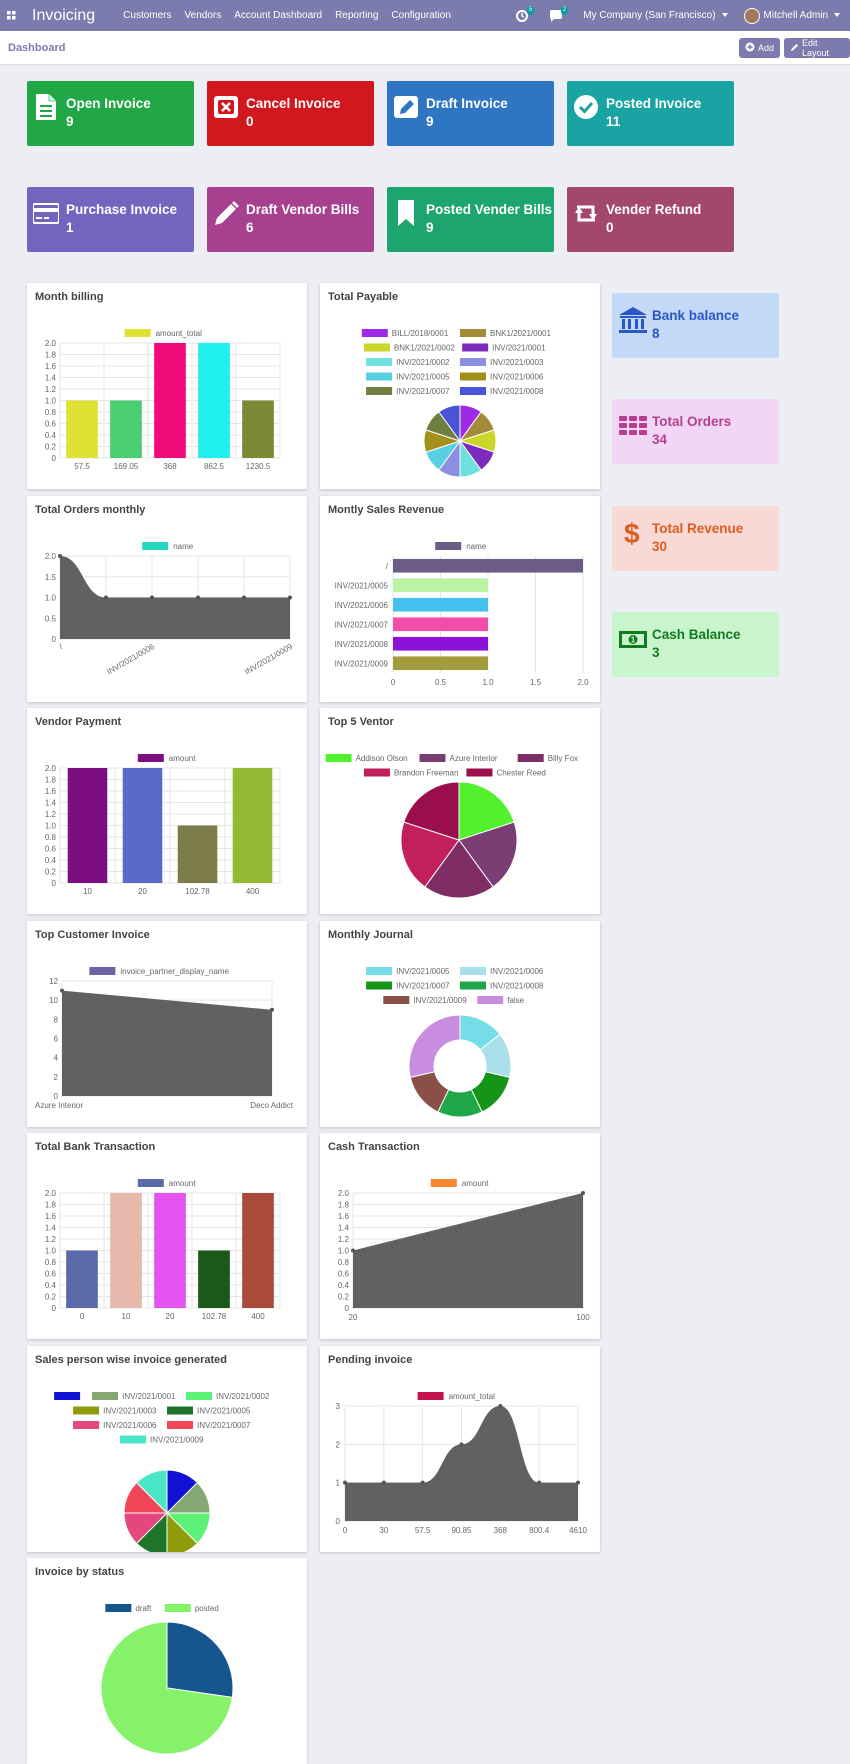 The image size is (850, 1764). I want to click on stat-bank-balance: Bank balance 8, so click(695, 325).